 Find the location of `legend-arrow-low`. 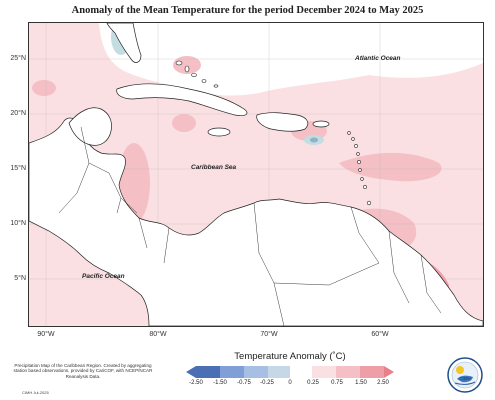

legend-arrow-low is located at coordinates (191, 372).